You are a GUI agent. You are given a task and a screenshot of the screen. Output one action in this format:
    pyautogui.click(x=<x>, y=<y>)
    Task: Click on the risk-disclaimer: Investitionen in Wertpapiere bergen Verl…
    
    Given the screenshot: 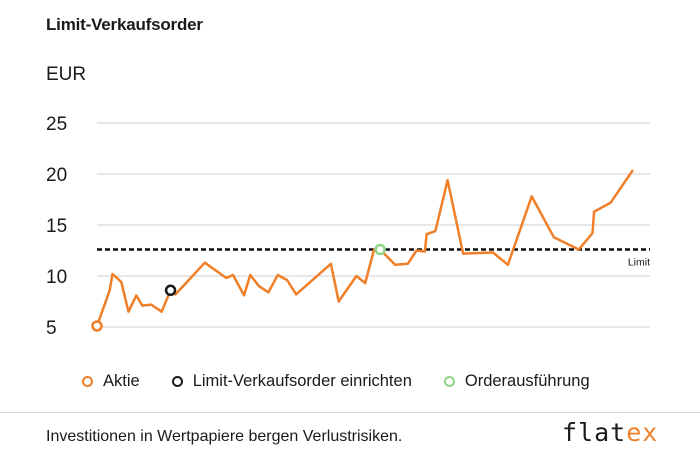 What is the action you would take?
    pyautogui.click(x=224, y=436)
    